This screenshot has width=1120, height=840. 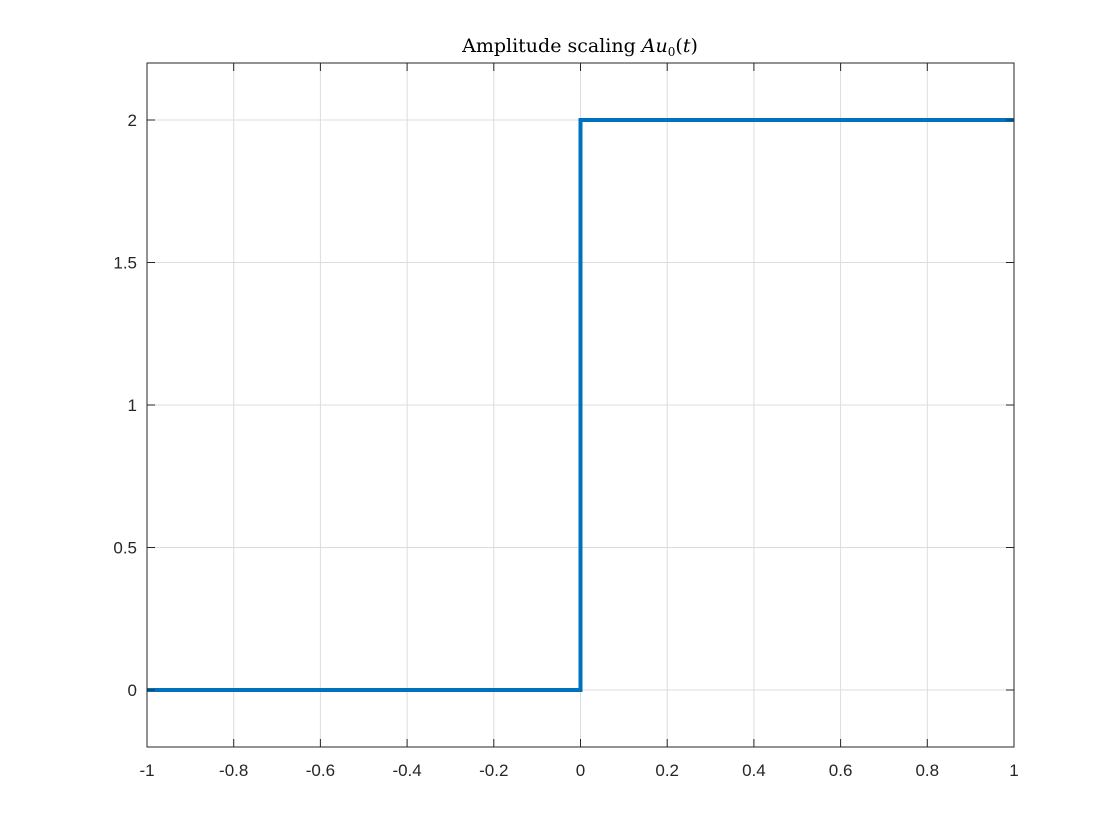 I want to click on y-tick-label: 0, so click(x=132, y=690).